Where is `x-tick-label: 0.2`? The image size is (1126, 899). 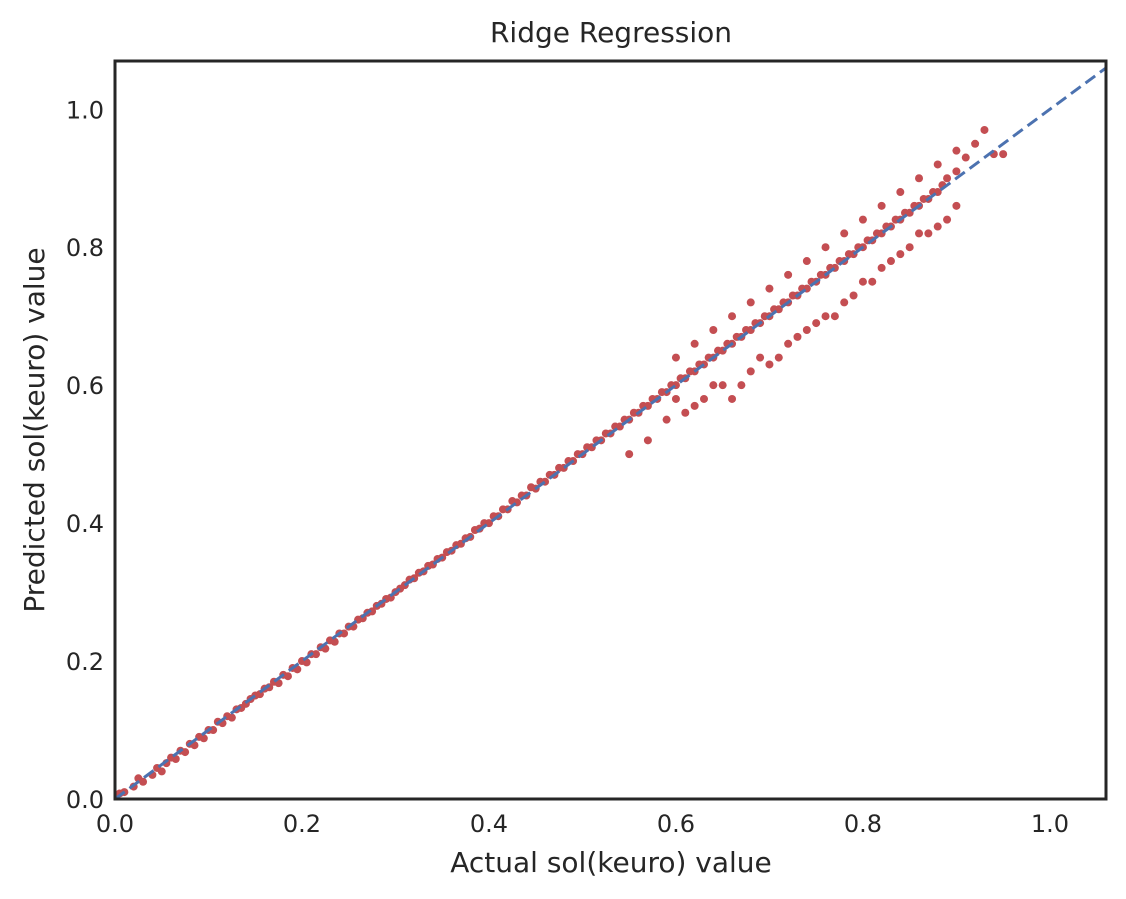 x-tick-label: 0.2 is located at coordinates (302, 824).